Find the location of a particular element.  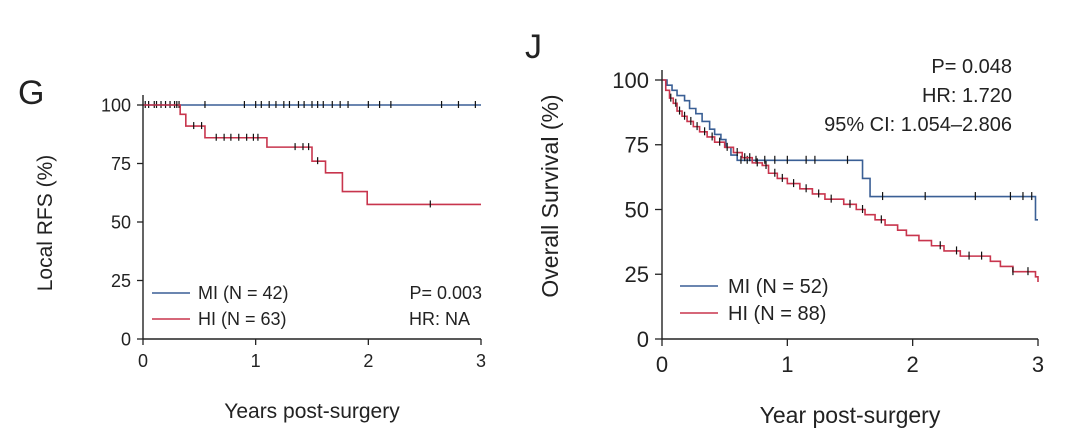

x-tick-label-g-0: 0 is located at coordinates (143, 361).